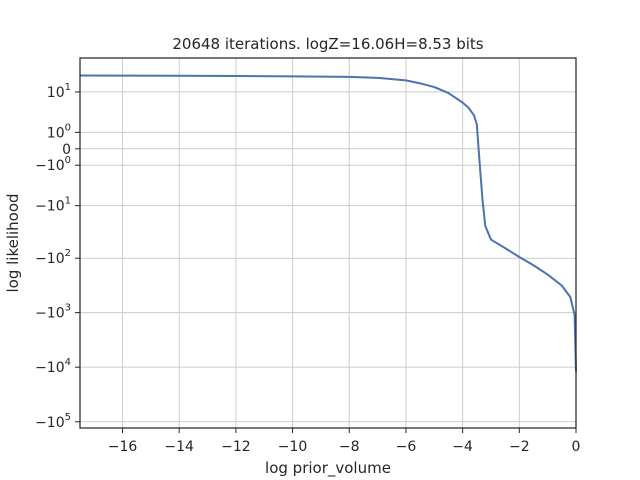 Image resolution: width=640 pixels, height=480 pixels. Describe the element at coordinates (349, 447) in the screenshot. I see `x-tick-label: −8` at that location.